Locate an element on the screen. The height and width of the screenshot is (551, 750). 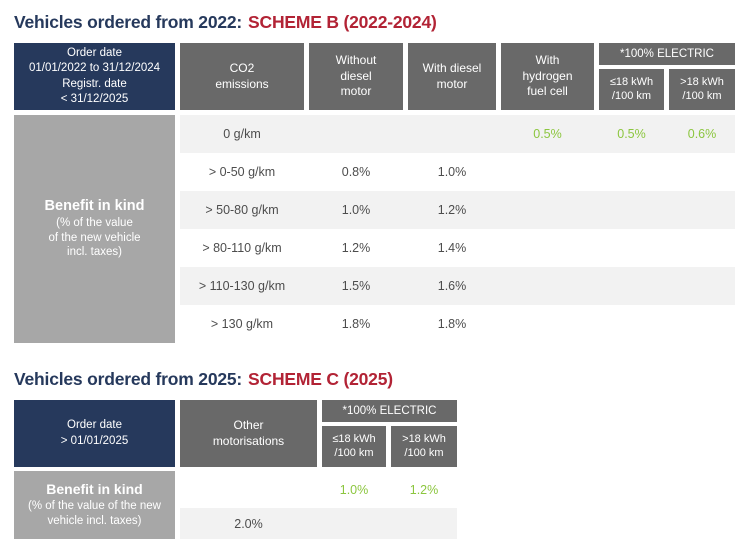
value-cell-without-diesel: 0.8% is located at coordinates (356, 172).